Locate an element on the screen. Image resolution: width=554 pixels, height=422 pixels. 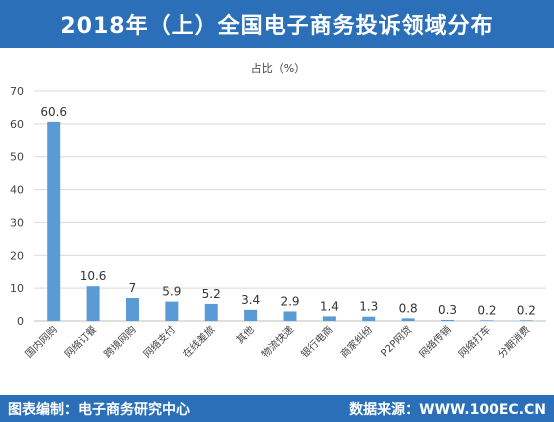
x-tick-label: 网络订餐 is located at coordinates (80, 341).